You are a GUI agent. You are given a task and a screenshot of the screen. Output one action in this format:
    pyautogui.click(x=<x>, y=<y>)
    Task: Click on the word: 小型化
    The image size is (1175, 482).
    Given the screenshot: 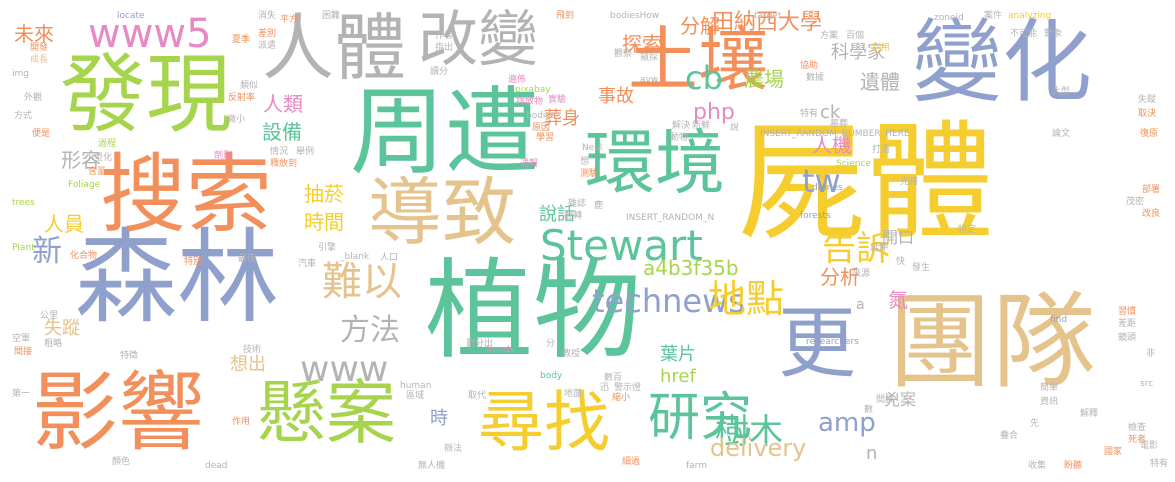 What is the action you would take?
    pyautogui.click(x=99, y=158)
    